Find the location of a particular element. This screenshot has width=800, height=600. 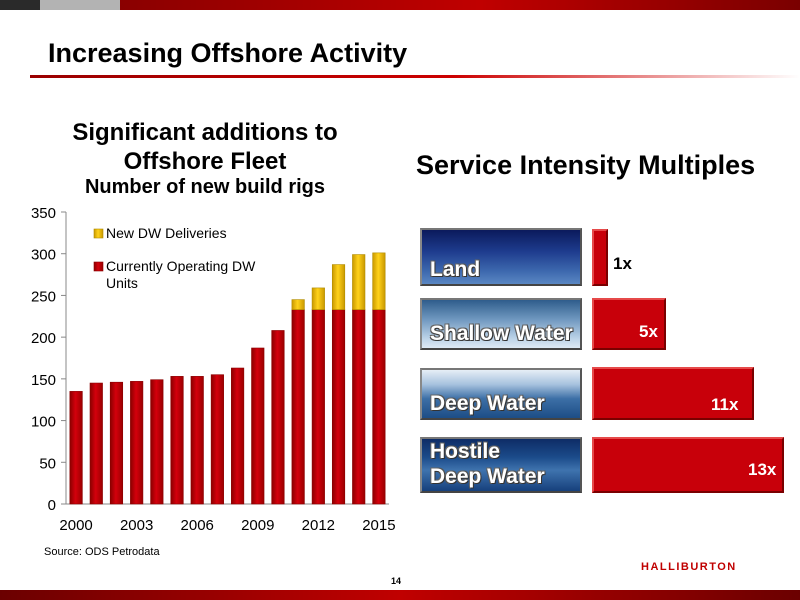

chart-title: Significant additions to Offshore Fleet is located at coordinates (205, 147).